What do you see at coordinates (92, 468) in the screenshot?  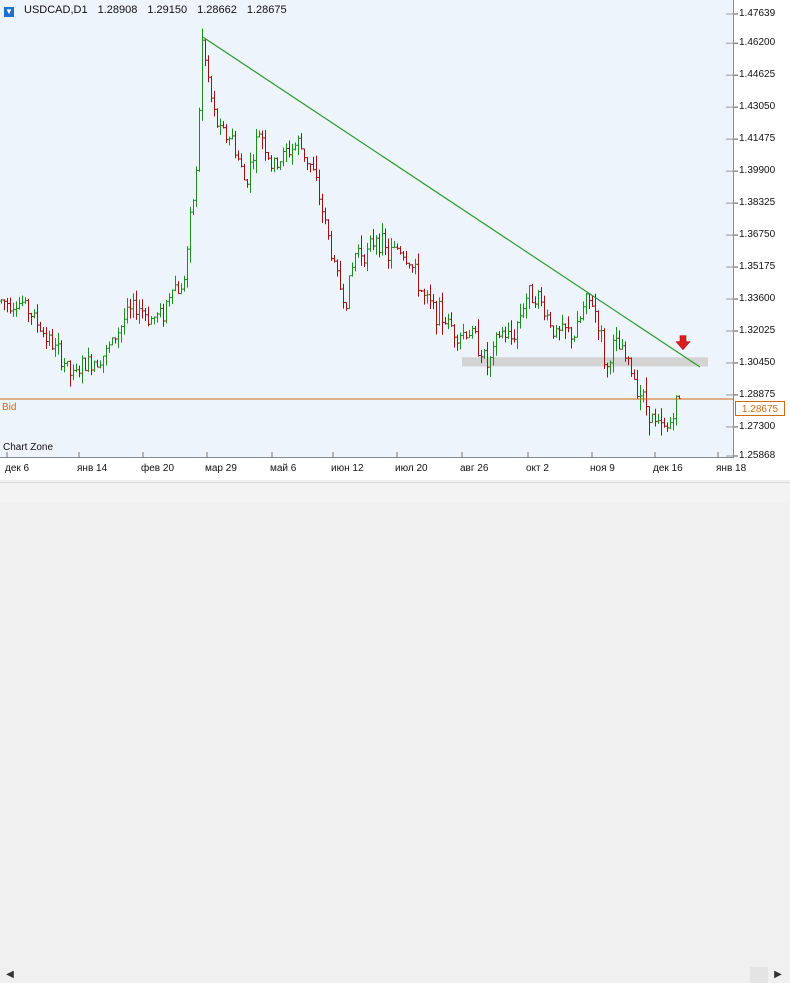 I see `time-tick-label: янв 14` at bounding box center [92, 468].